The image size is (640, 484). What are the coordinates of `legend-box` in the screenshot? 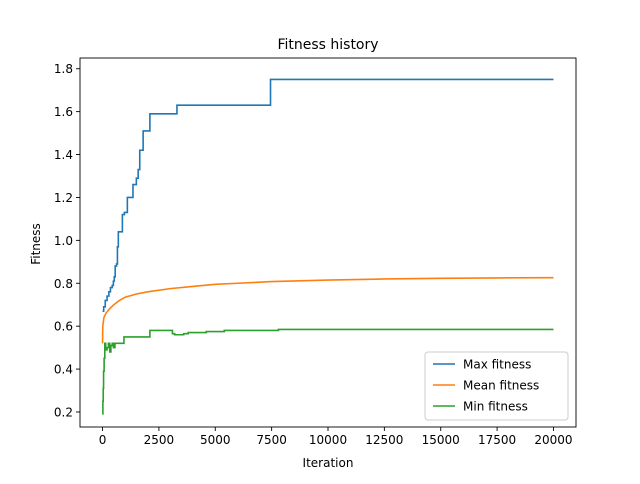 It's located at (496, 386).